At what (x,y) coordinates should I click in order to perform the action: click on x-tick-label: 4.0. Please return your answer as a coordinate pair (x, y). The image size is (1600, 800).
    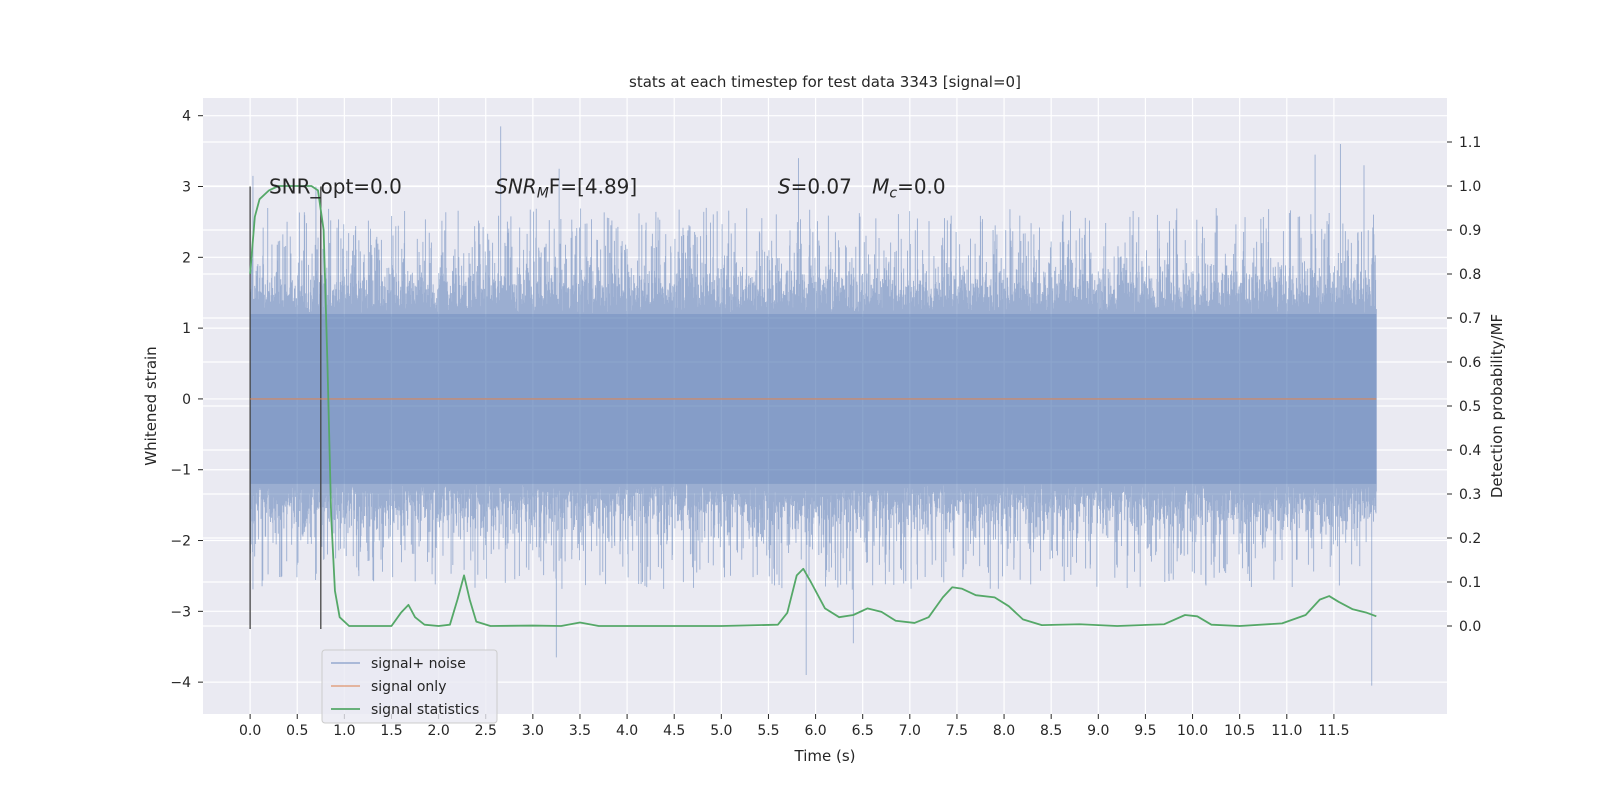
    Looking at the image, I should click on (627, 731).